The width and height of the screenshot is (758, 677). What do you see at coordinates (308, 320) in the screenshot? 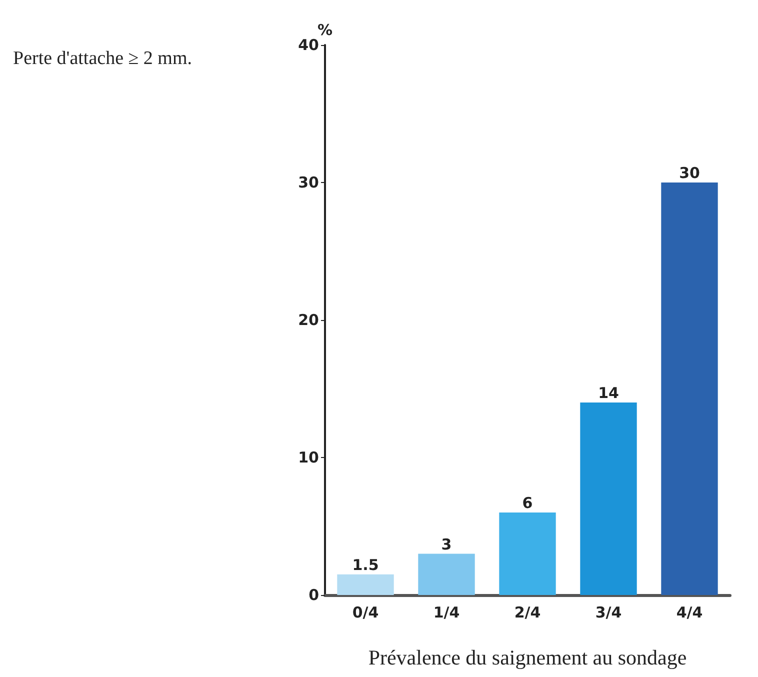
I see `y-tick-label: 20` at bounding box center [308, 320].